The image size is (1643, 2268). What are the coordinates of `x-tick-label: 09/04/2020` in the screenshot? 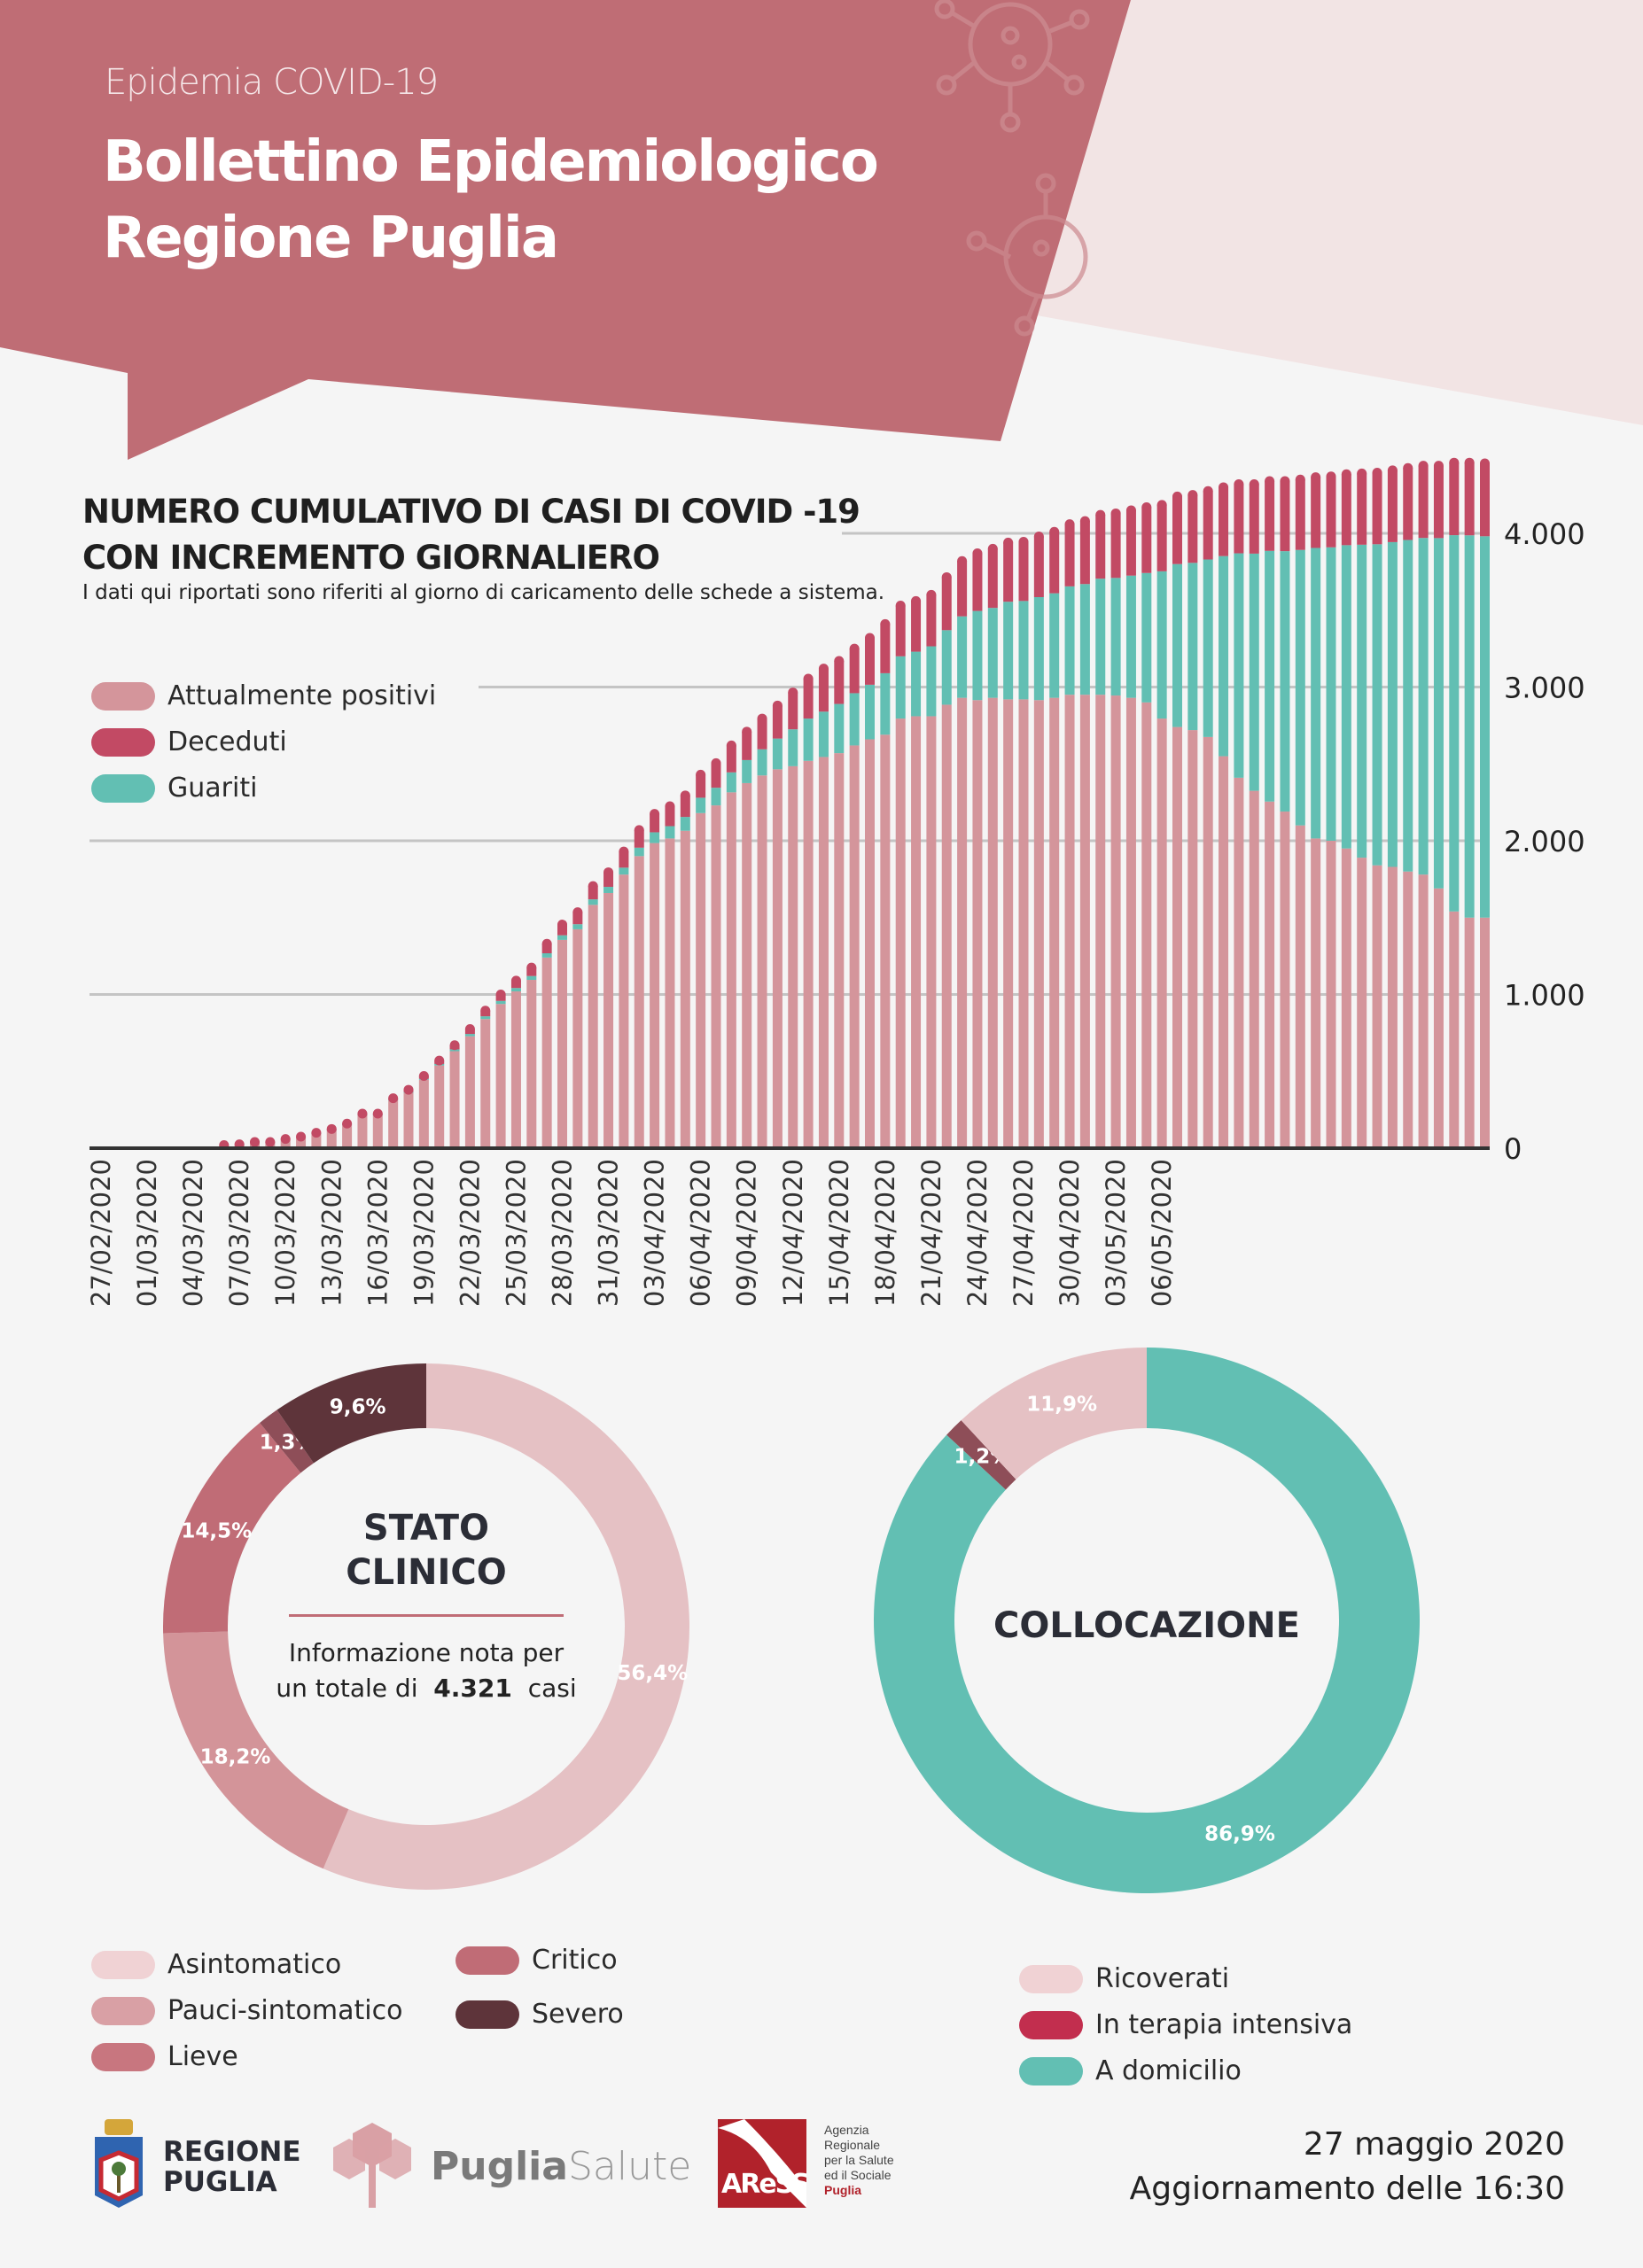 It's located at (747, 1233).